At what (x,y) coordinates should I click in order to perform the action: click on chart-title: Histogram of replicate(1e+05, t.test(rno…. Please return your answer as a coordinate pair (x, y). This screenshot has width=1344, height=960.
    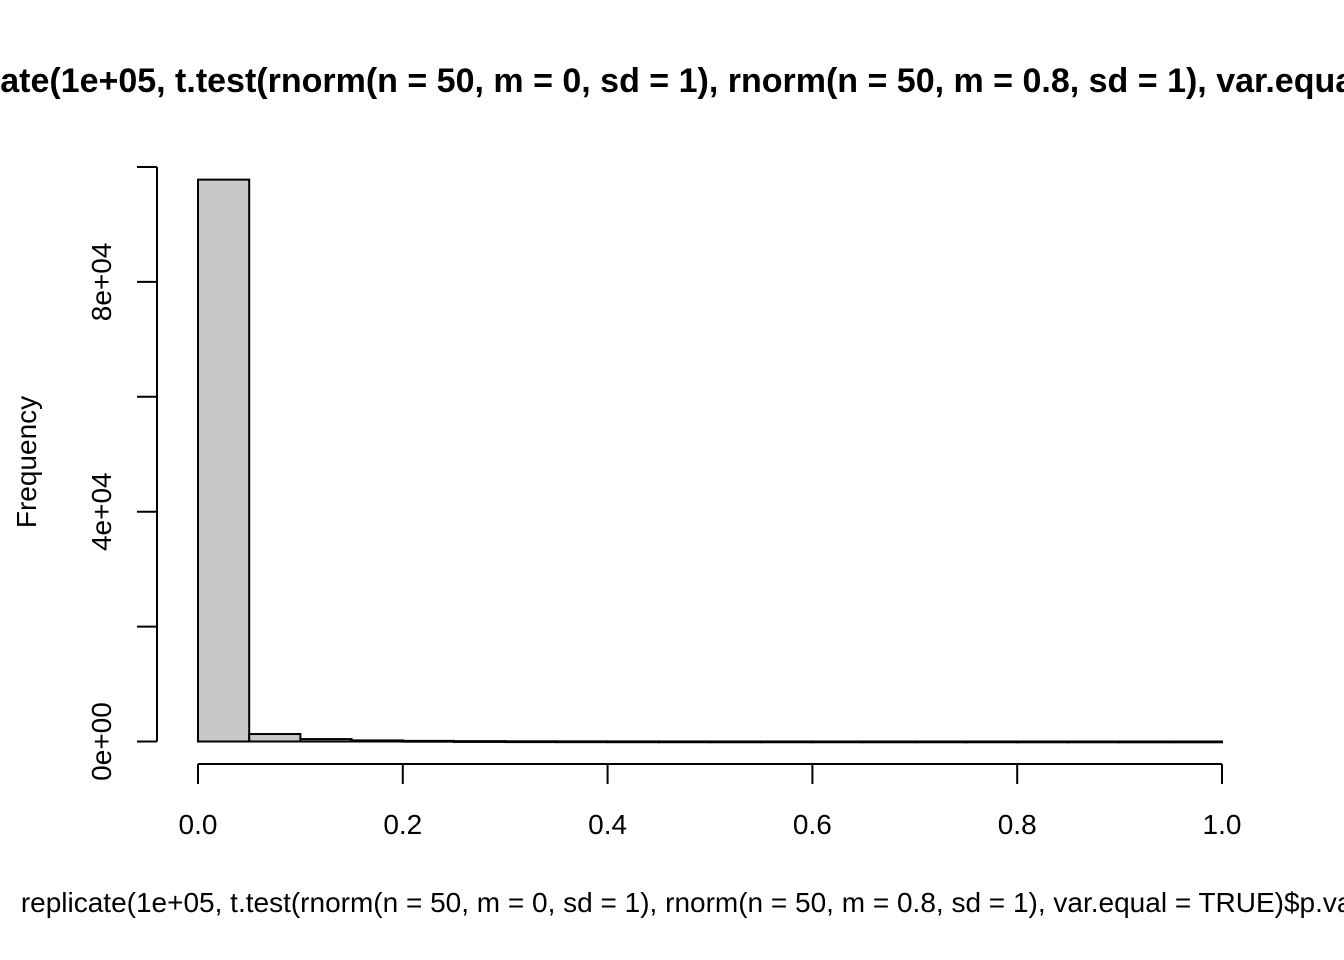
    Looking at the image, I should click on (672, 81).